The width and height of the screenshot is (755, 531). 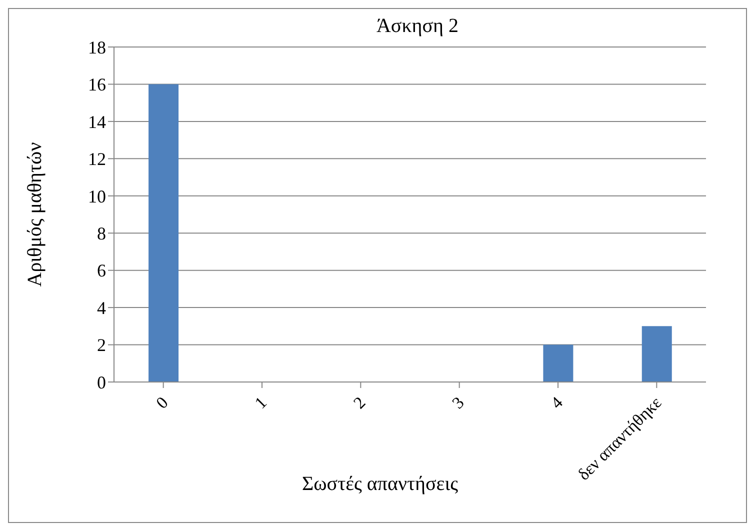 I want to click on y-tick-label: 6, so click(x=101, y=270).